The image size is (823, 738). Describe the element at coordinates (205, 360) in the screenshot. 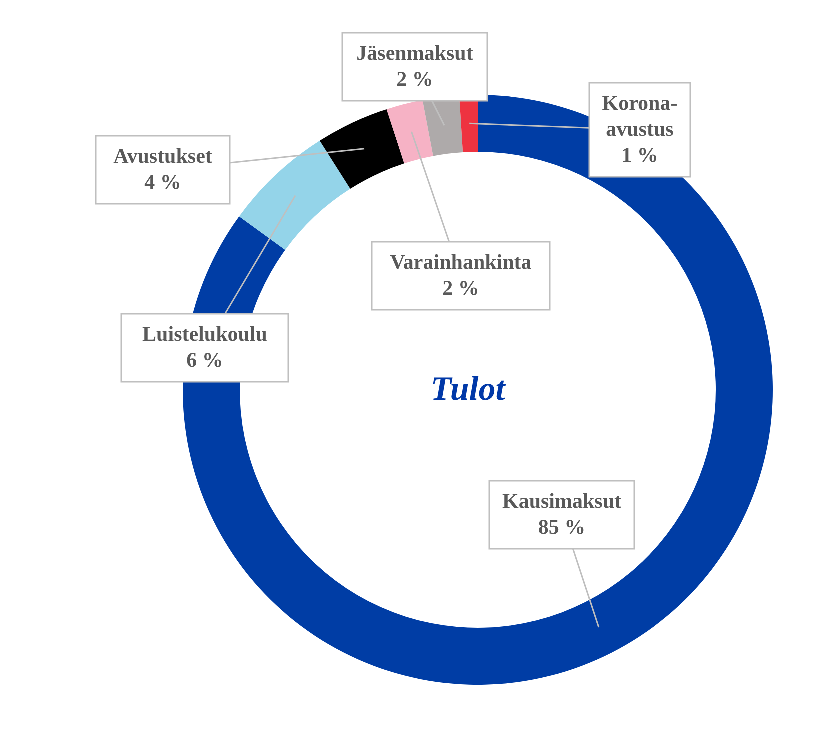

I see `data-label: 6 %` at that location.